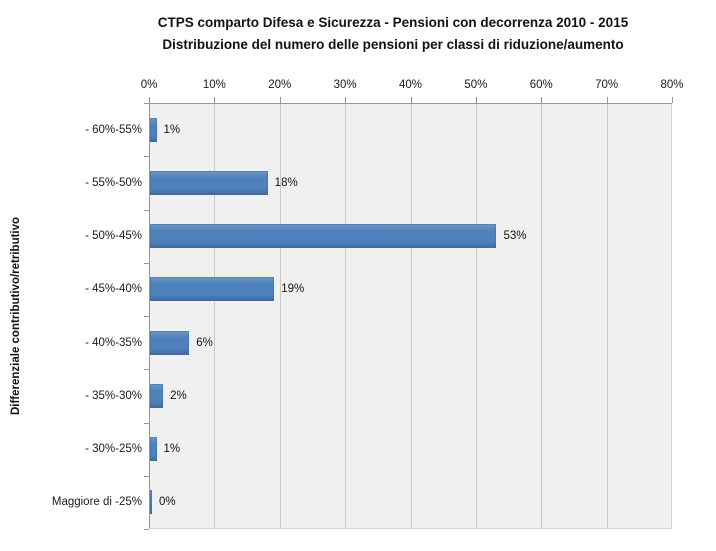  What do you see at coordinates (672, 100) in the screenshot?
I see `x-axis-tick-80%` at bounding box center [672, 100].